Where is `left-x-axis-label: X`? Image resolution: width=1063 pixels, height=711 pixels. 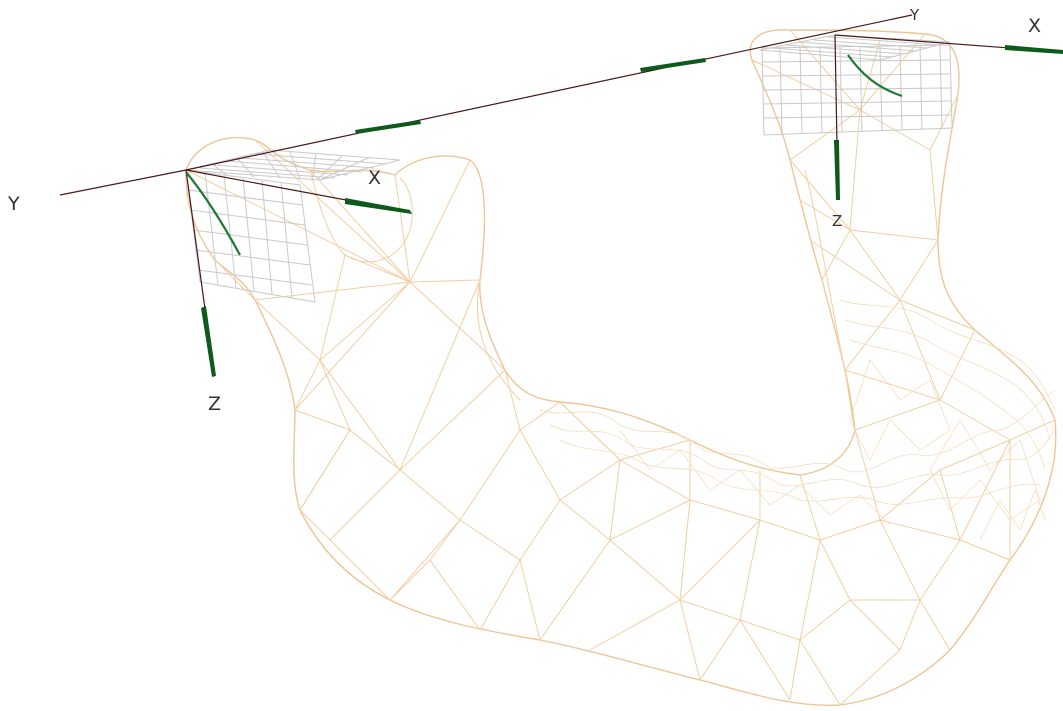
left-x-axis-label: X is located at coordinates (374, 178).